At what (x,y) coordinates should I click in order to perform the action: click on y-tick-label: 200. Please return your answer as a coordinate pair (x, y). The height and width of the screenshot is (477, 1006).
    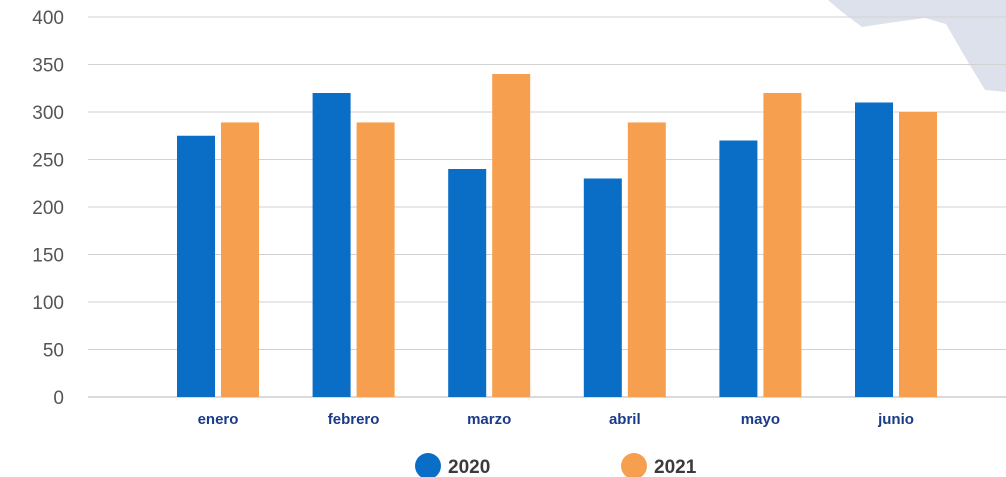
    Looking at the image, I should click on (48, 208).